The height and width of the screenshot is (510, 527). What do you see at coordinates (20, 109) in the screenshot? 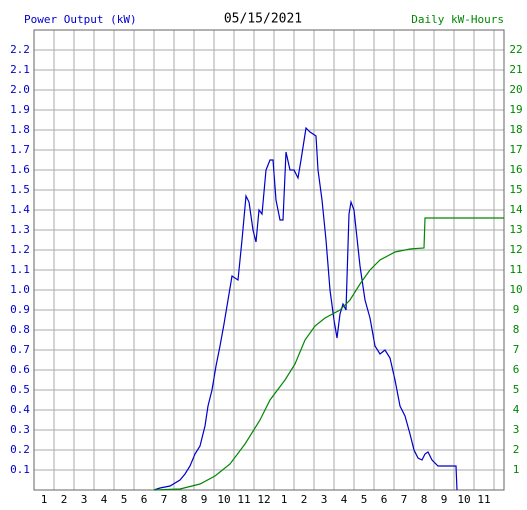
I see `y-tick-label: 1.9` at bounding box center [20, 109].